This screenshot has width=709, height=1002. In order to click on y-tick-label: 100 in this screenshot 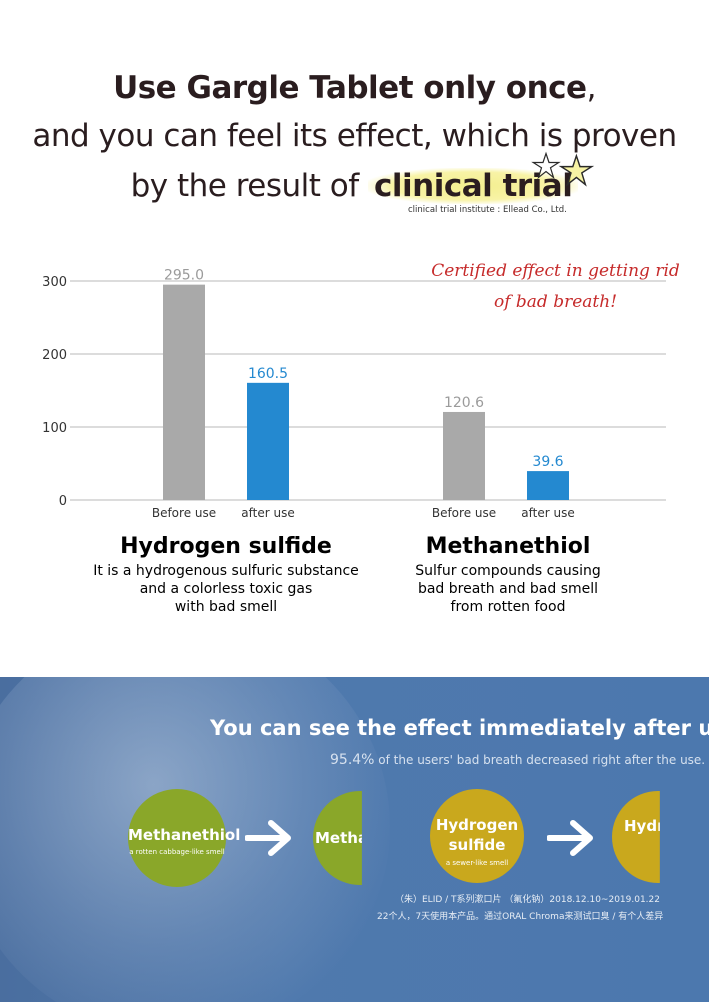, I will do `click(54, 428)`.